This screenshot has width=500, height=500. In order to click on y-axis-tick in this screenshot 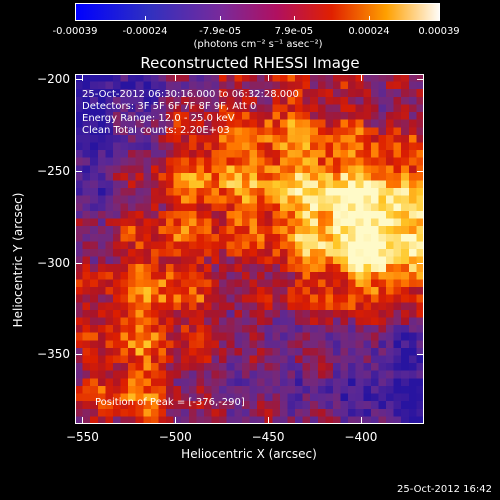, I will do `click(420, 80)`.